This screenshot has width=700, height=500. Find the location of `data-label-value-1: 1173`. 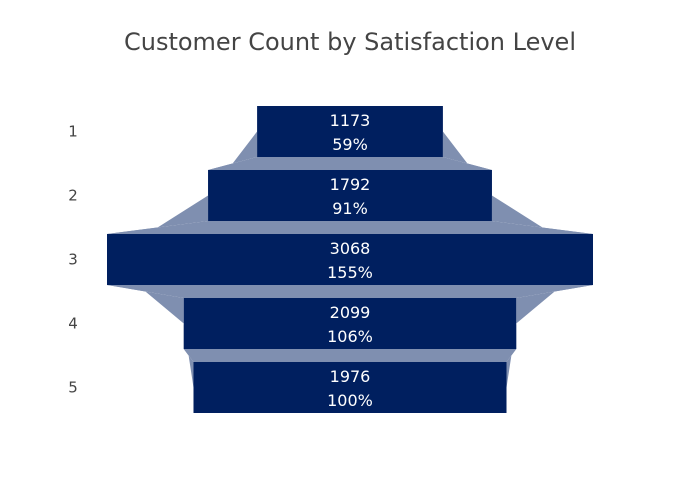

data-label-value-1: 1173 is located at coordinates (350, 120).